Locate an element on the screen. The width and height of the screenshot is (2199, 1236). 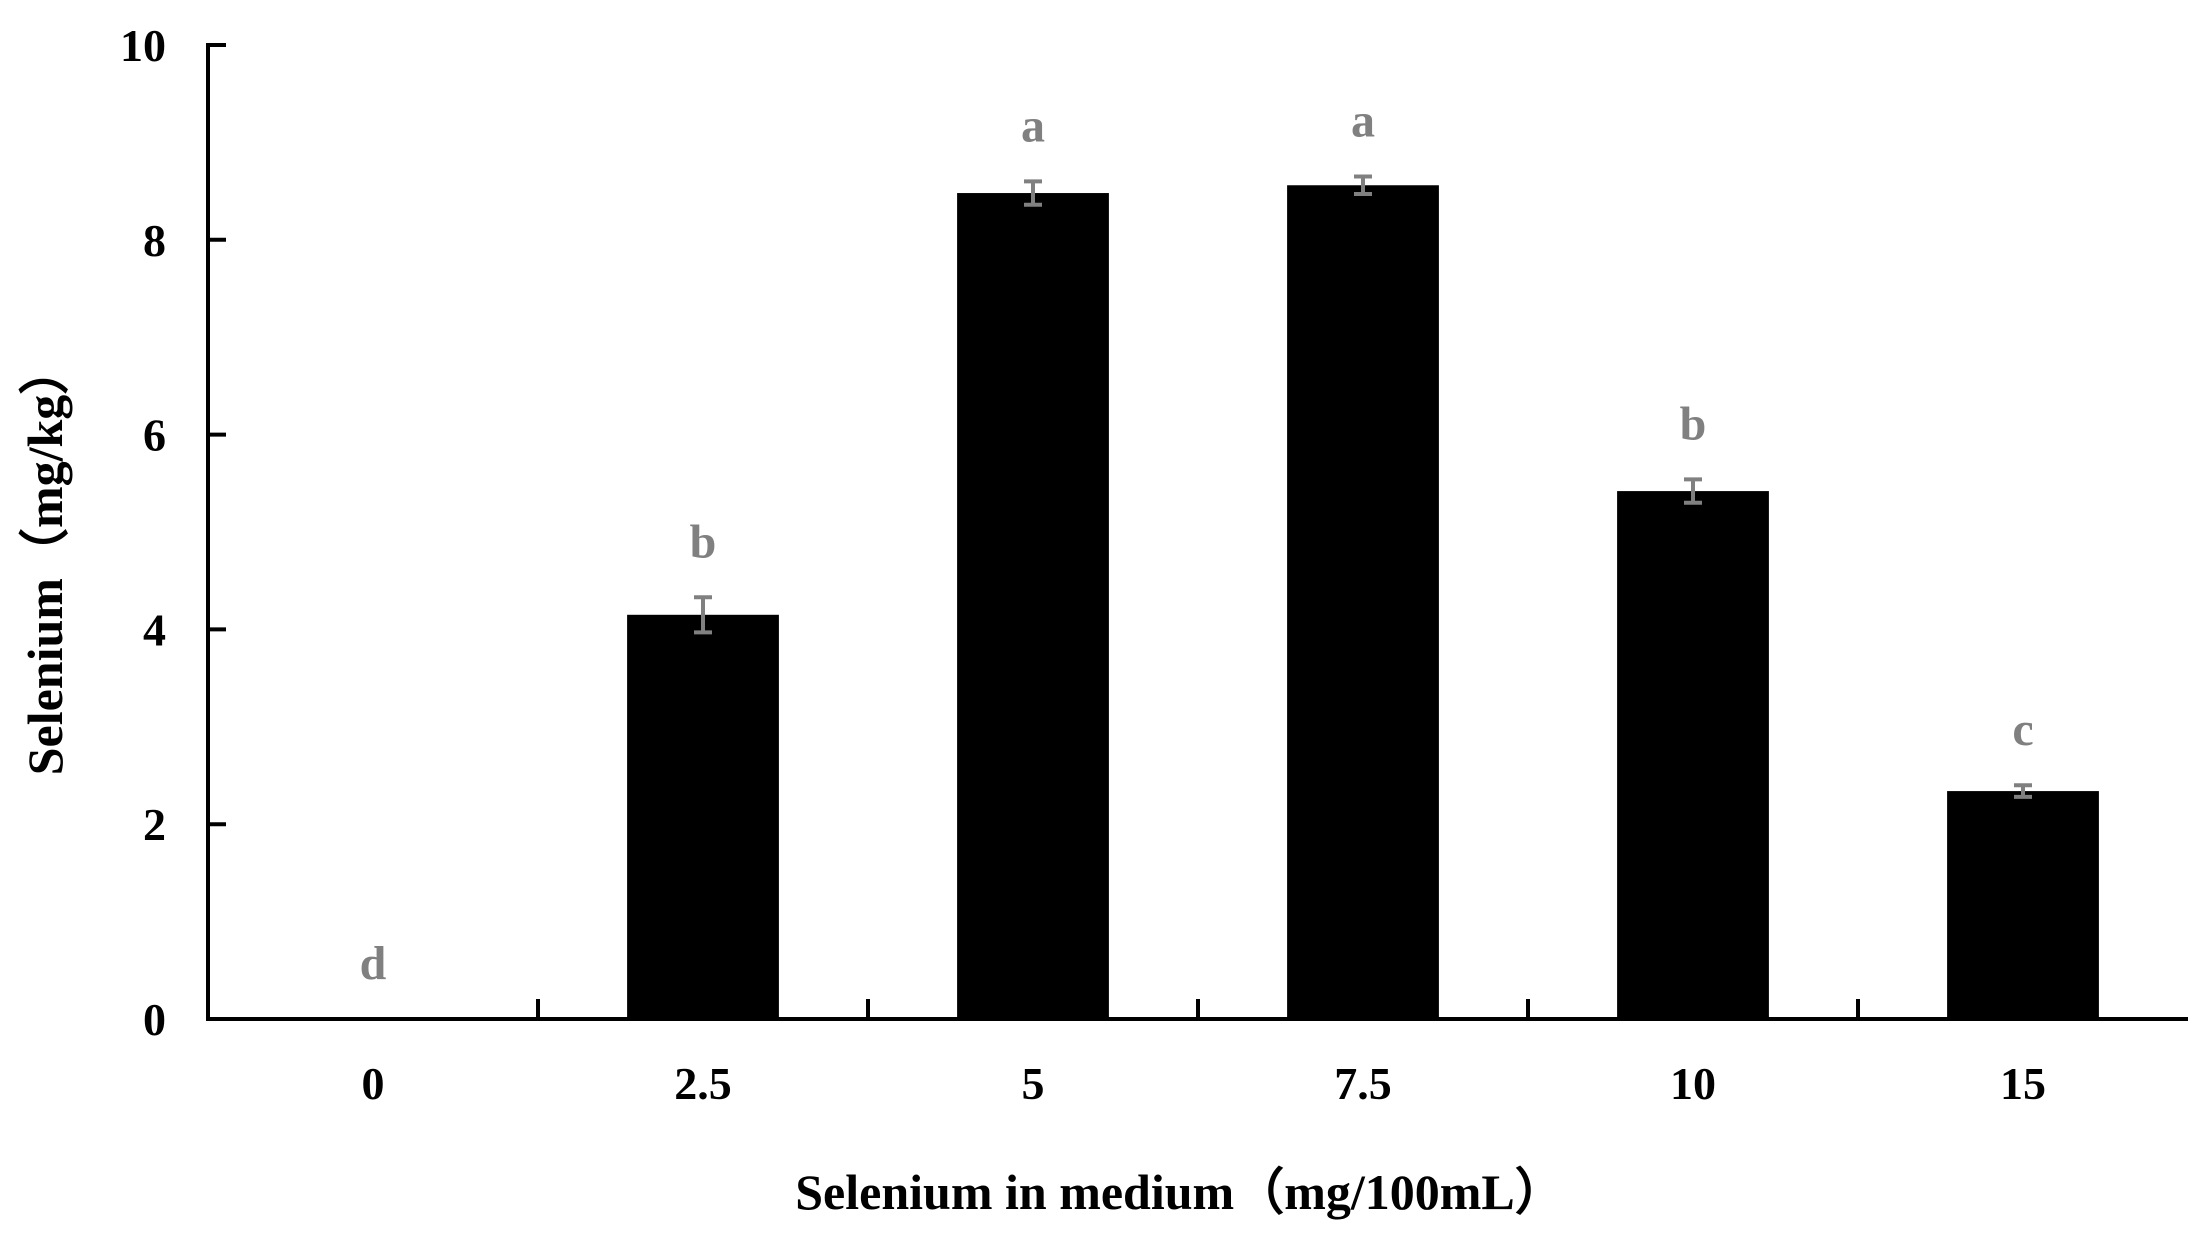
bar-7.5 is located at coordinates (1363, 602).